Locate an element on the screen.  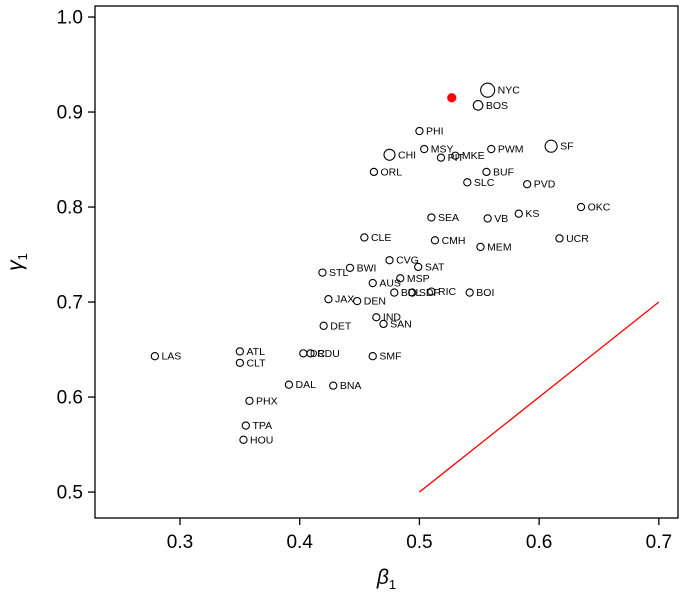
data-point-label: SLC is located at coordinates (484, 183).